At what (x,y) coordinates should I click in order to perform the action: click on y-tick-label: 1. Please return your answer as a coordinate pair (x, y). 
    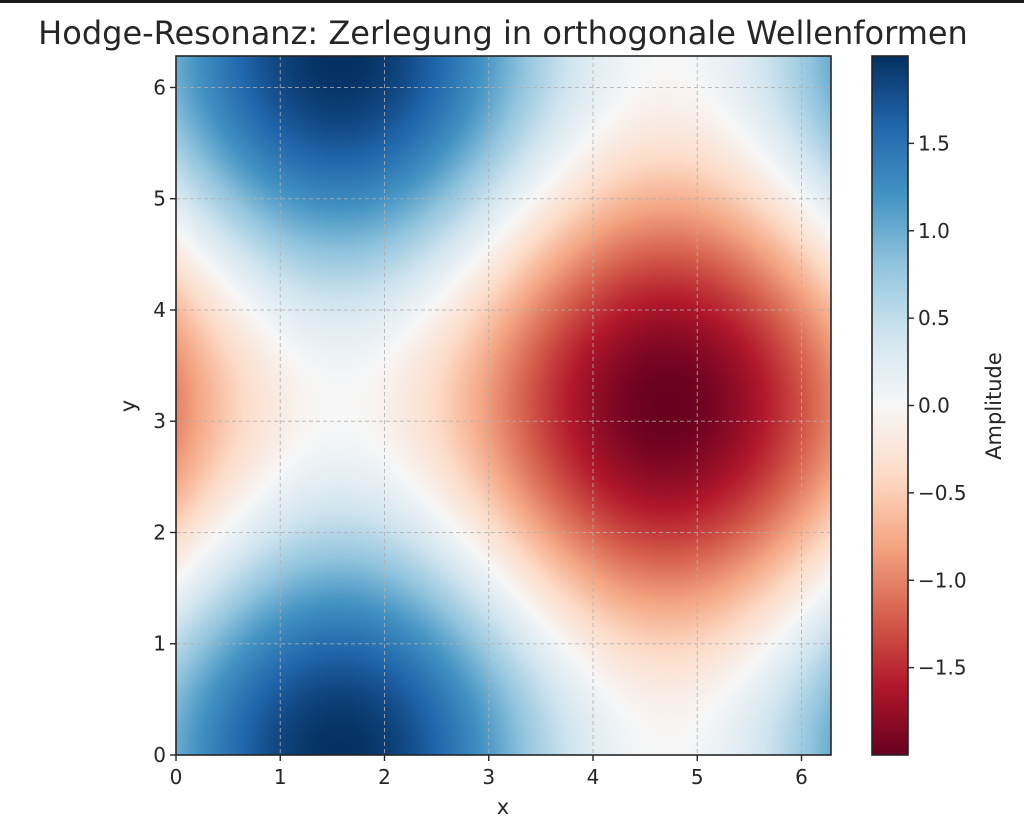
    Looking at the image, I should click on (159, 644).